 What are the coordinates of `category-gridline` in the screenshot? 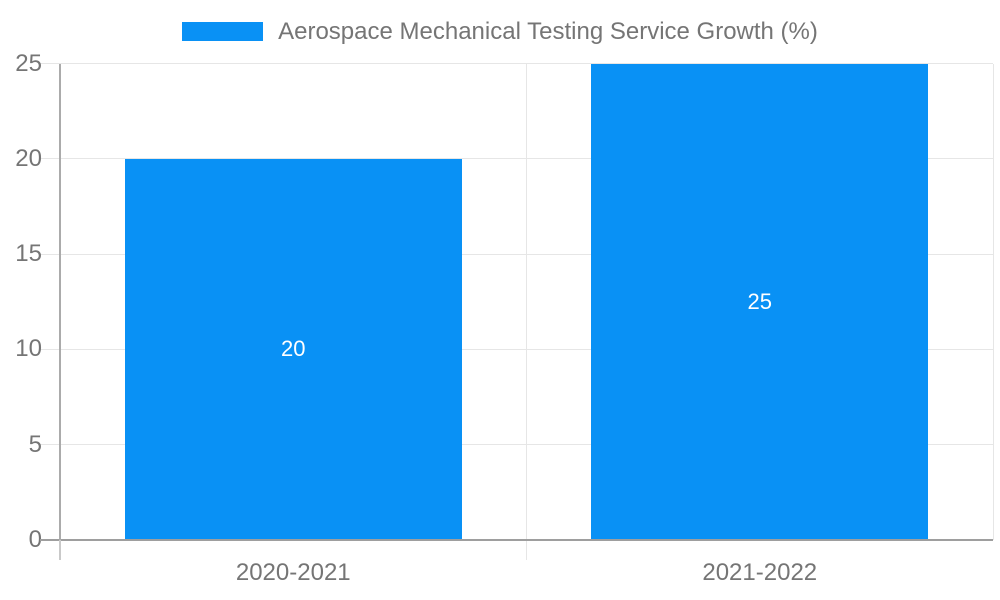 It's located at (526, 301).